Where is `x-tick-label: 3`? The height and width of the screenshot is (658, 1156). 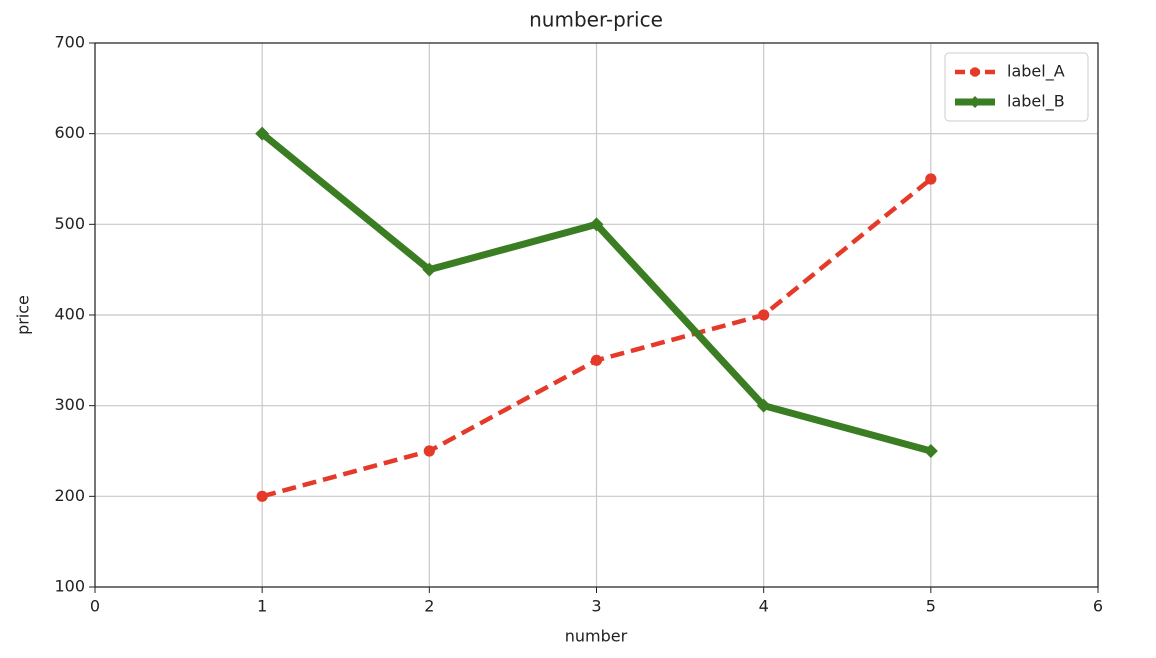
x-tick-label: 3 is located at coordinates (596, 606).